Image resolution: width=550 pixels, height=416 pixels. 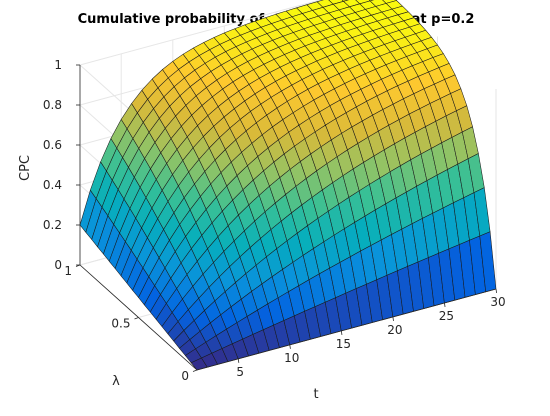 What do you see at coordinates (315, 394) in the screenshot?
I see `x-axis-label: t` at bounding box center [315, 394].